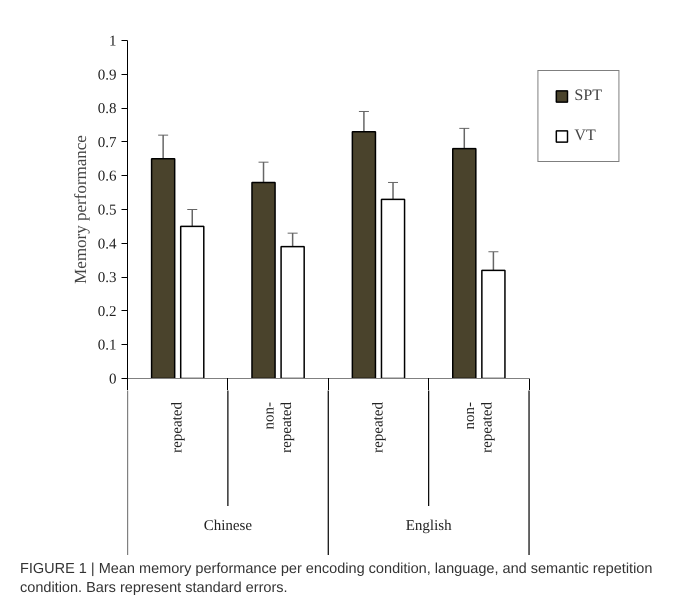 Image resolution: width=673 pixels, height=598 pixels. What do you see at coordinates (429, 526) in the screenshot?
I see `text: English` at bounding box center [429, 526].